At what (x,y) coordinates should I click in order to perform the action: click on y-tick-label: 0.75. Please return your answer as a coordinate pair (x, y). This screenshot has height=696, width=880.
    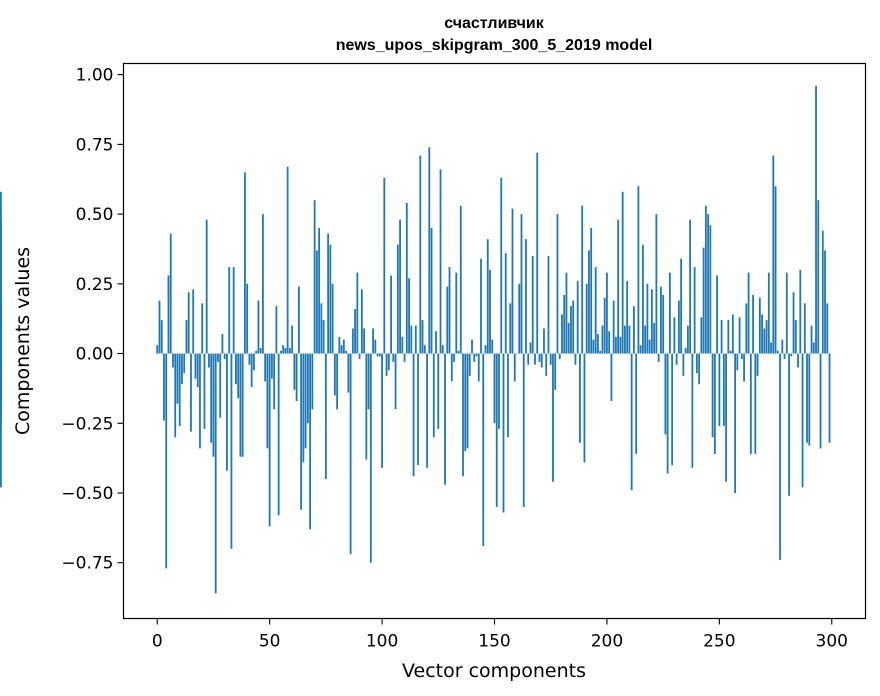
    Looking at the image, I should click on (95, 145).